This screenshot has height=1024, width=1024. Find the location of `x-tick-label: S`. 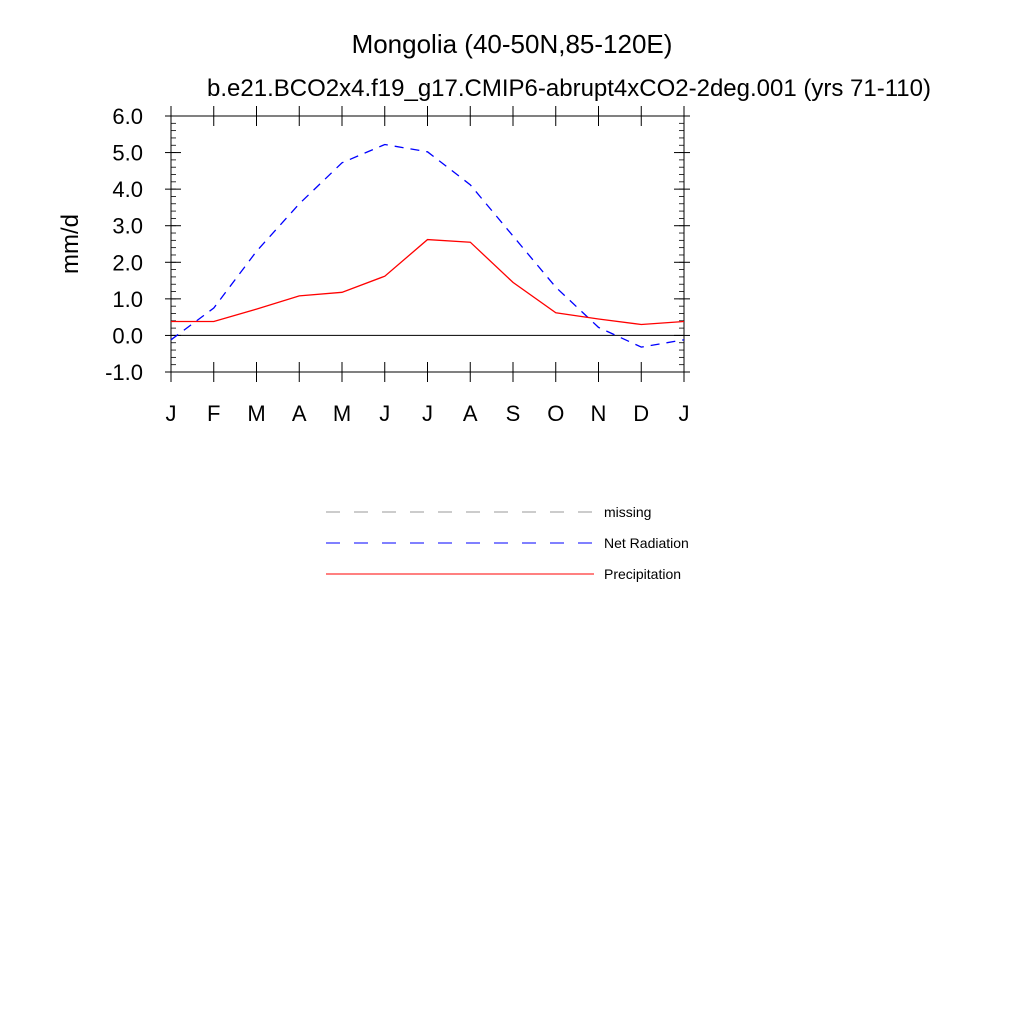

x-tick-label: S is located at coordinates (513, 413).